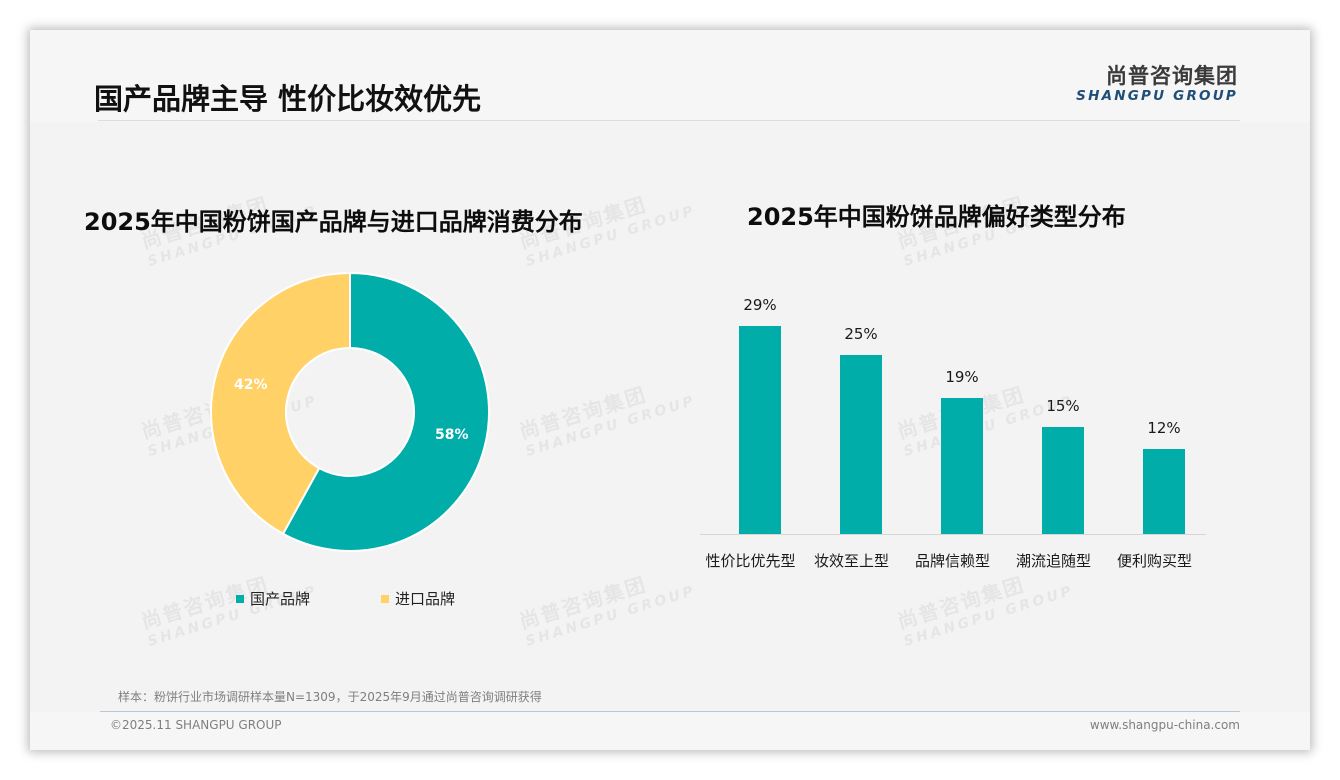 This screenshot has height=780, width=1340. I want to click on bar-chart: 29% 25% 19% 15% 12%, so click(953, 412).